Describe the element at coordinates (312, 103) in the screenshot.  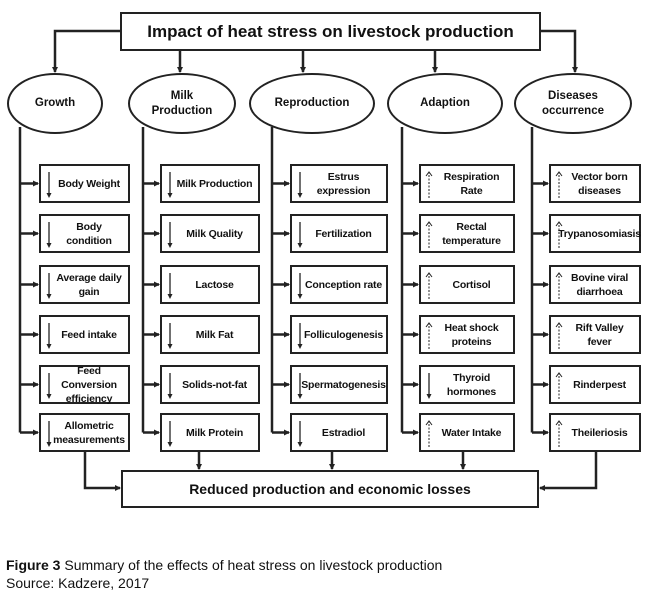
I see `category-reproduction: Reproduction` at that location.